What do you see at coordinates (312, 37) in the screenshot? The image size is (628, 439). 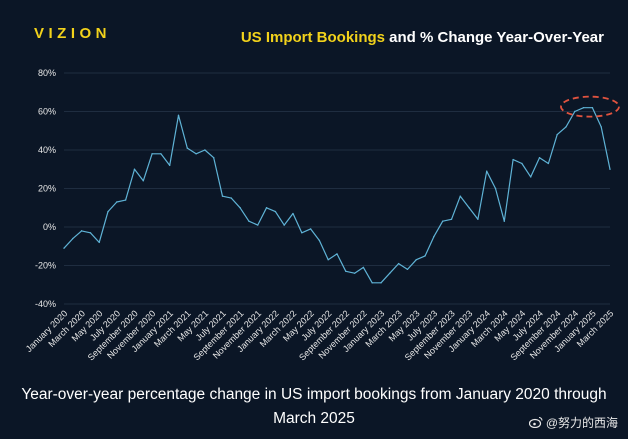 I see `chart-title-highlight: US Import Bookings` at bounding box center [312, 37].